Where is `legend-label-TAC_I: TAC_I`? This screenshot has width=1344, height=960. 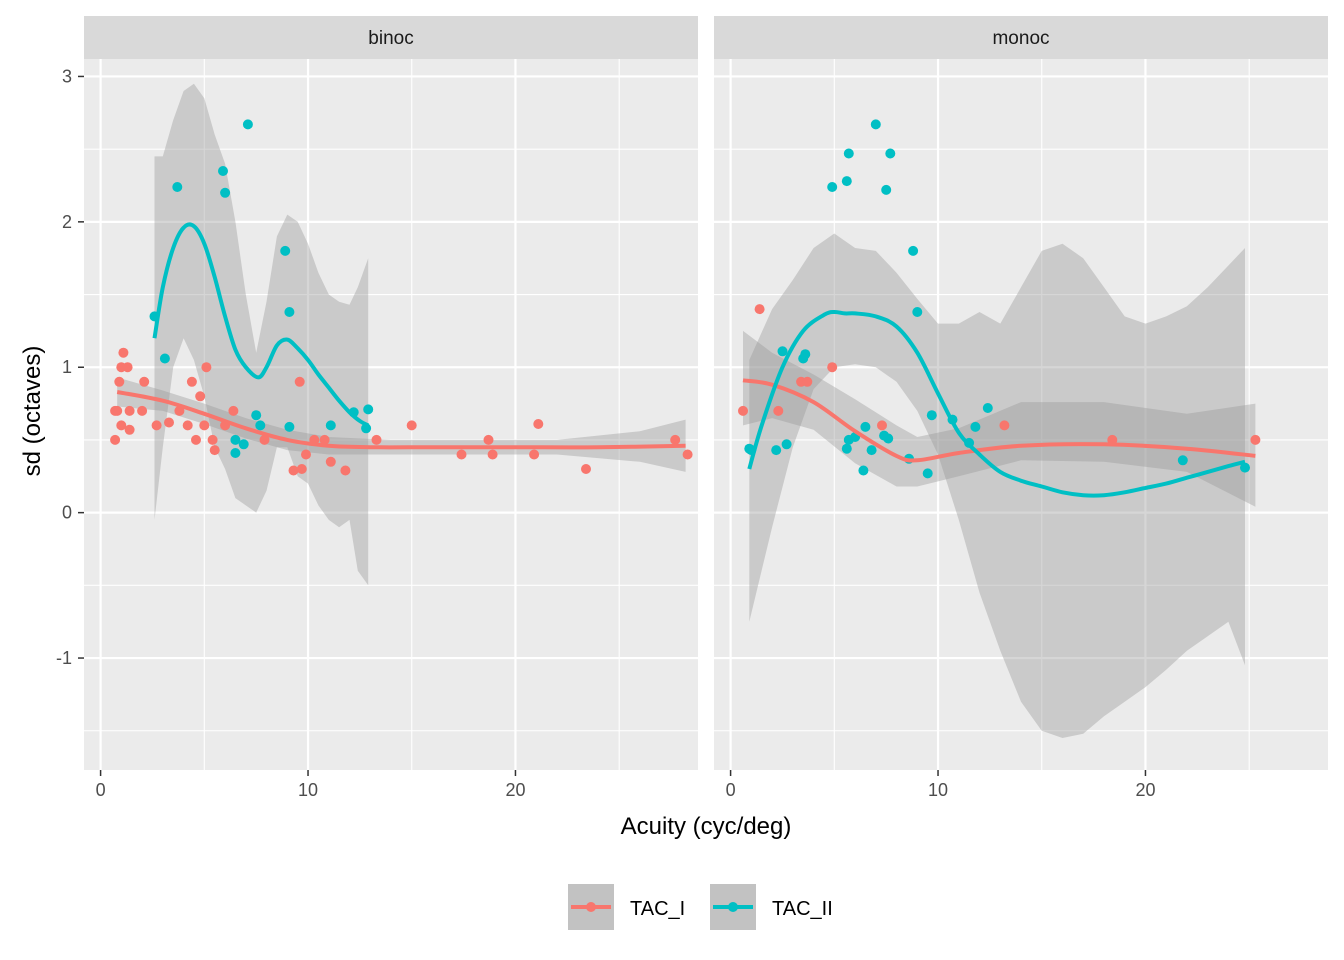 legend-label-TAC_I: TAC_I is located at coordinates (657, 909).